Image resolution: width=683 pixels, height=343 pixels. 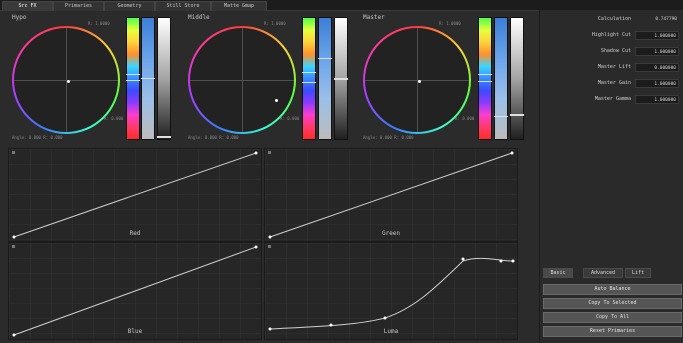 I want to click on luma-curve-graph: Luma, so click(x=391, y=291).